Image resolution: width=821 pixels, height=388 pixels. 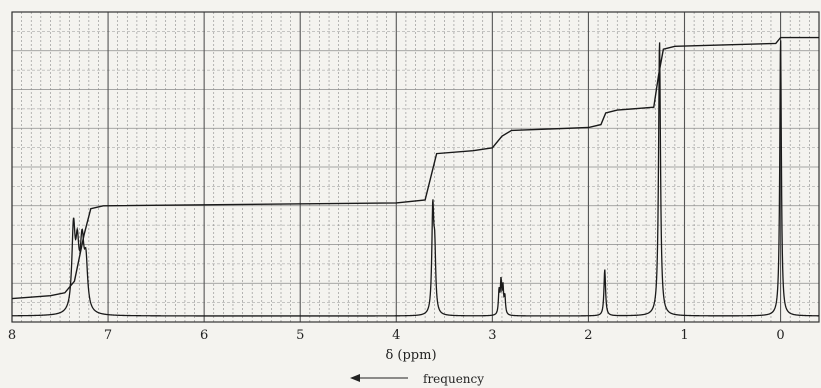 What do you see at coordinates (417, 379) in the screenshot?
I see `frequency-indicator: frequency` at bounding box center [417, 379].